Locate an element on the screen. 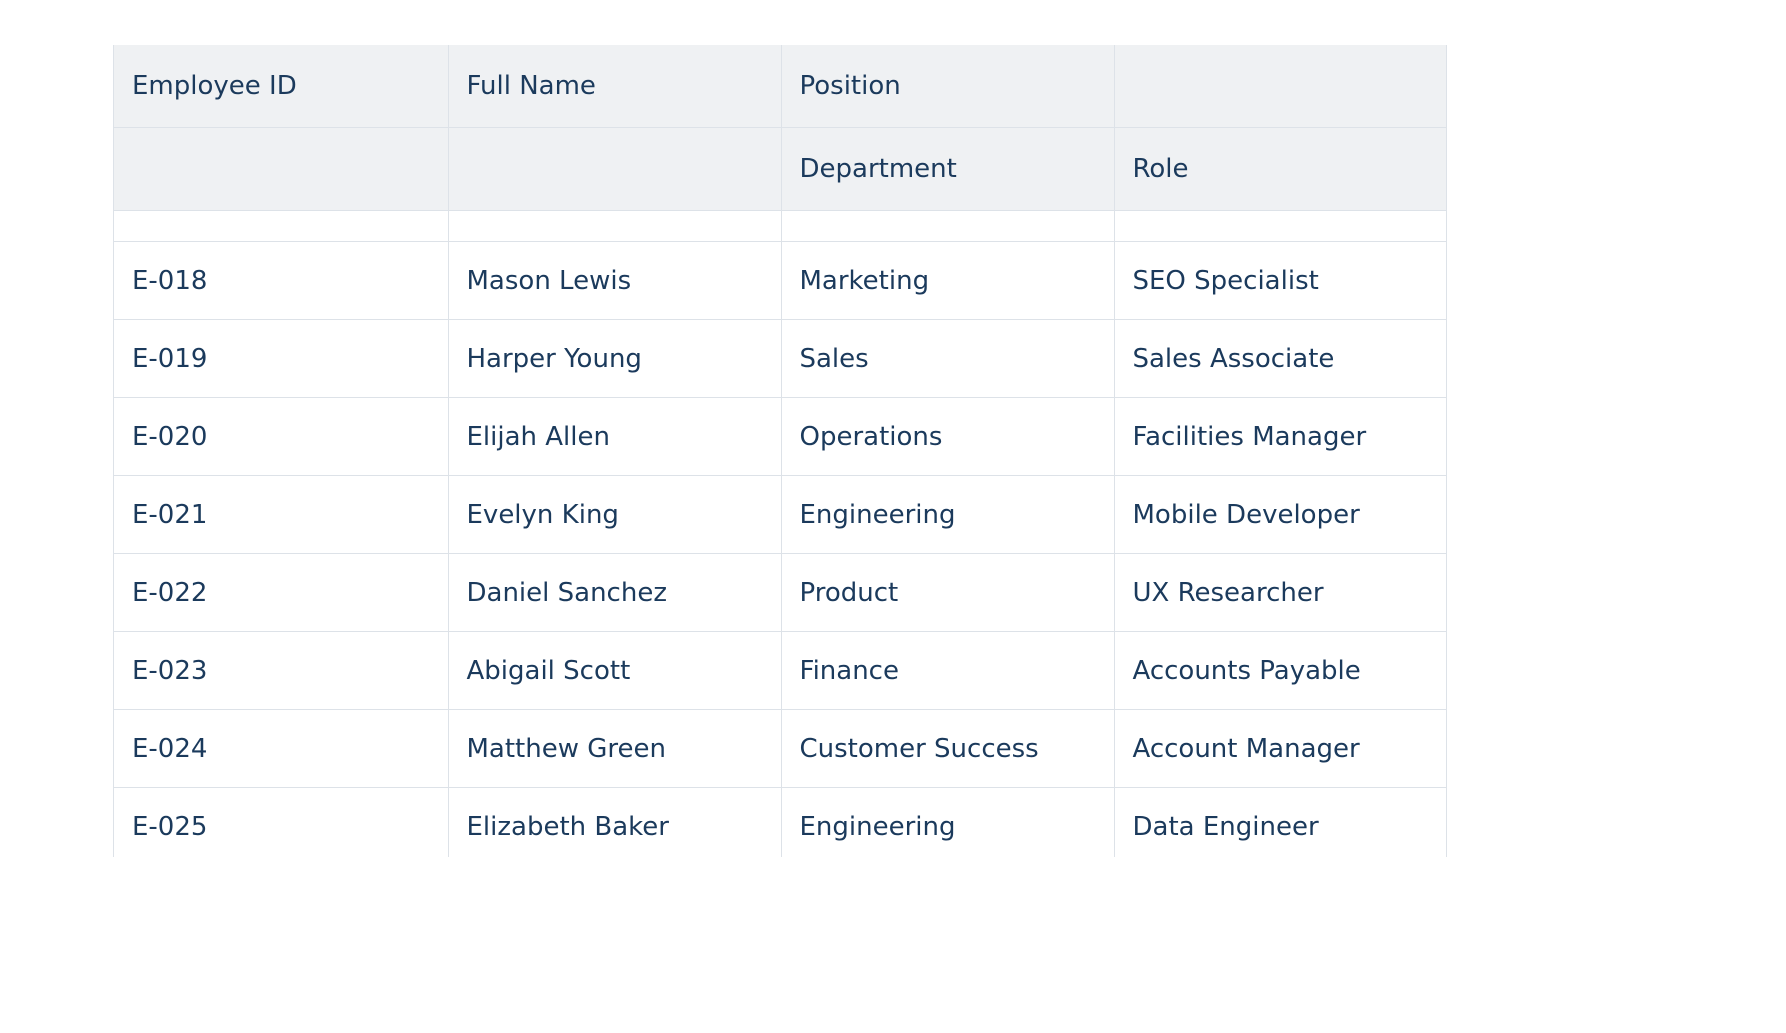 The height and width of the screenshot is (1033, 1786). column-header-full-name: Full Name is located at coordinates (615, 86).